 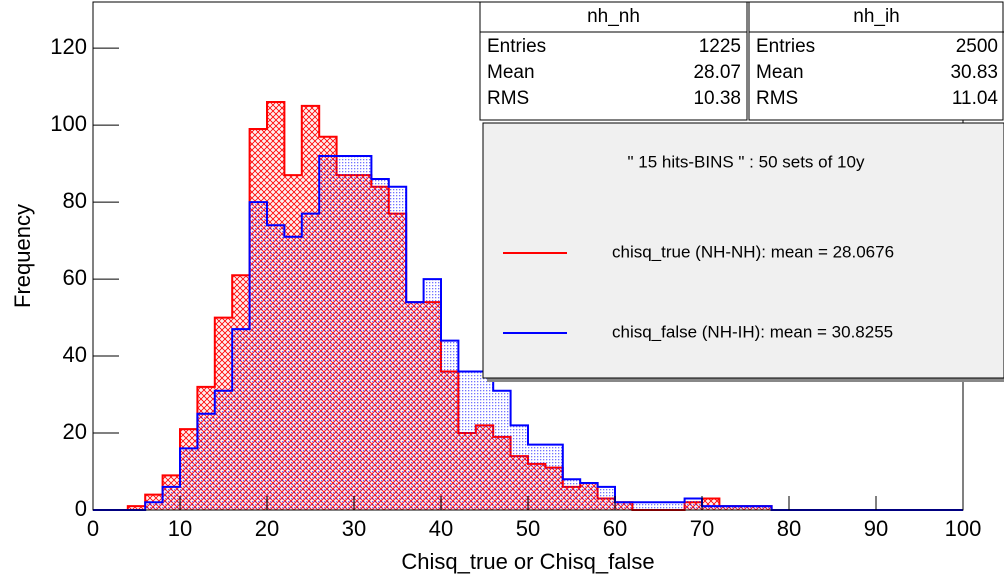 What do you see at coordinates (75, 277) in the screenshot?
I see `y-tick-label: 60` at bounding box center [75, 277].